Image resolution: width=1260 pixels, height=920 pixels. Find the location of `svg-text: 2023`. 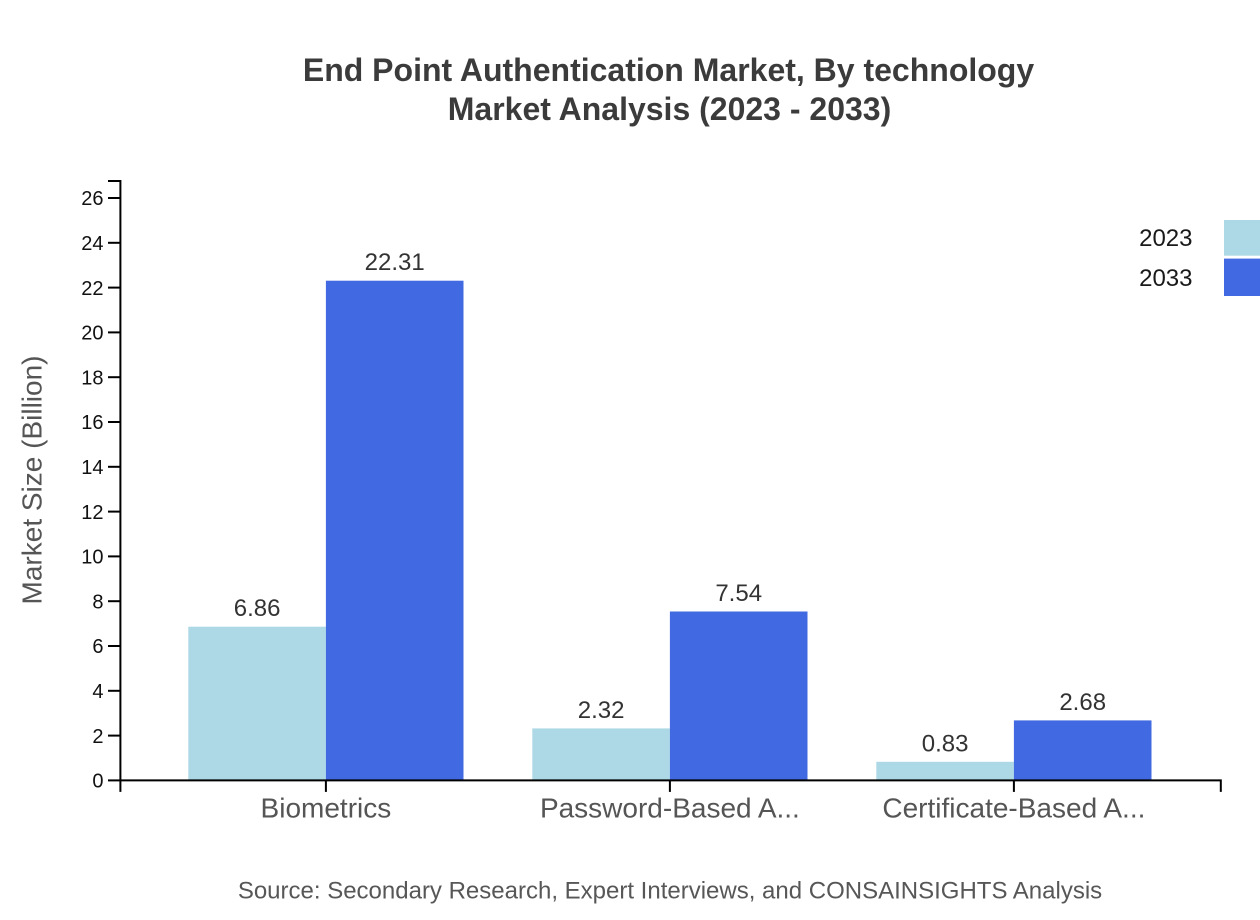

svg-text: 2023 is located at coordinates (1165, 238).